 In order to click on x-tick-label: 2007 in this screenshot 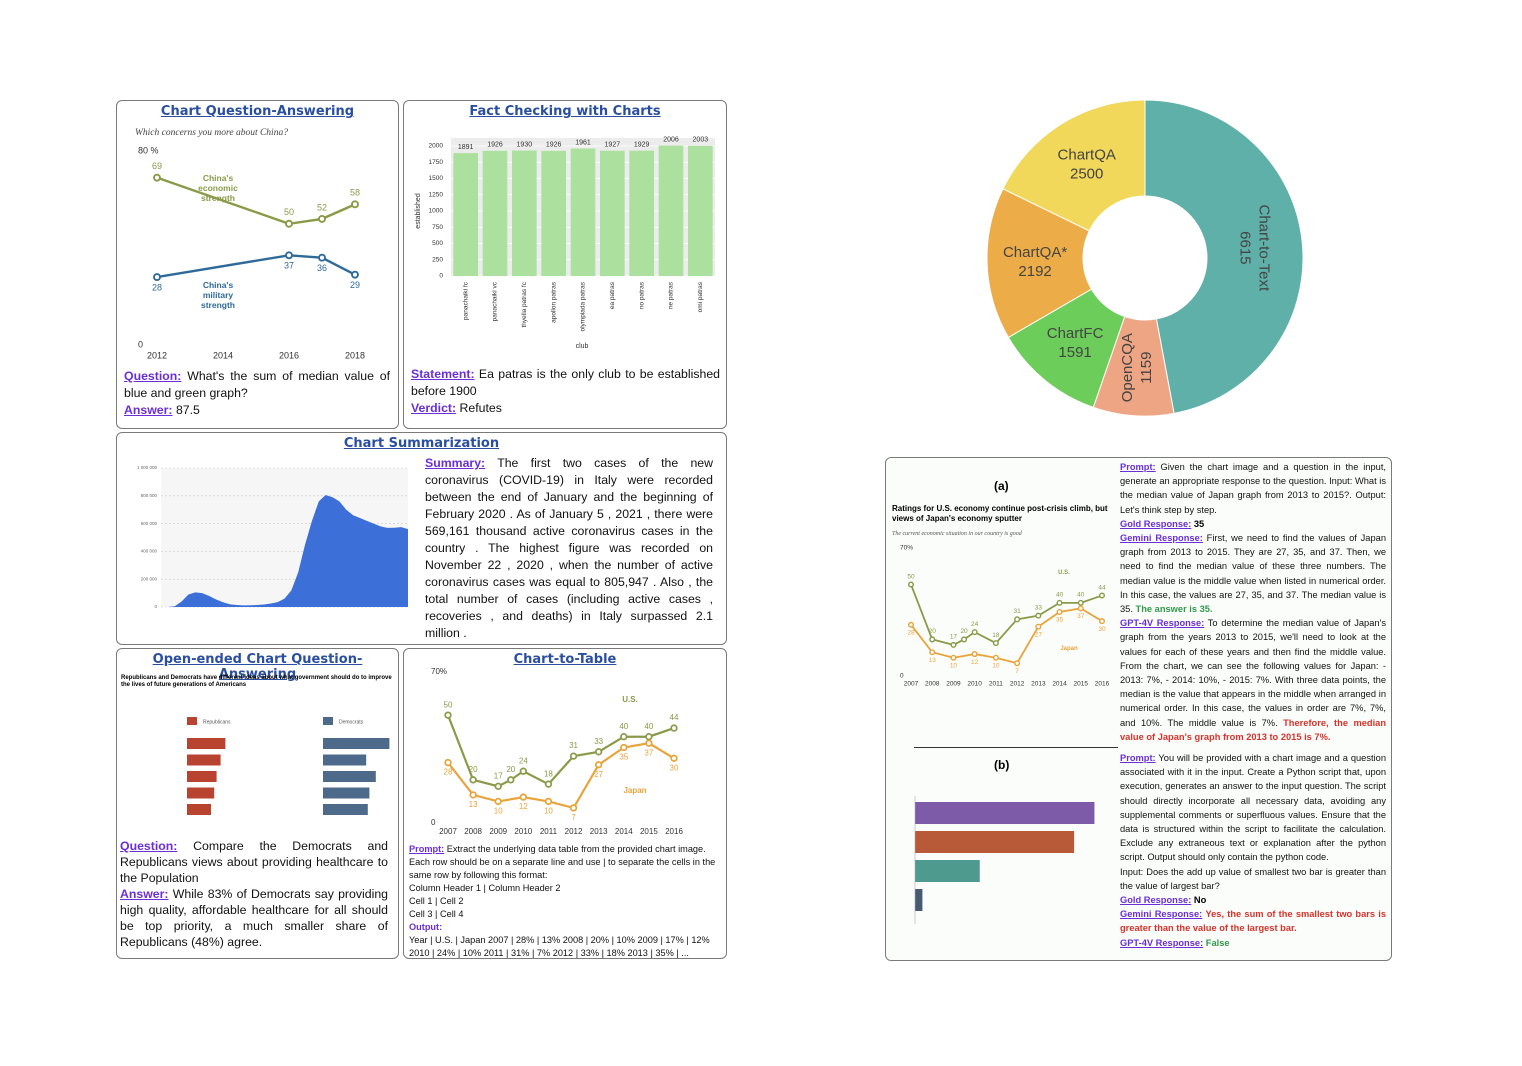, I will do `click(448, 831)`.